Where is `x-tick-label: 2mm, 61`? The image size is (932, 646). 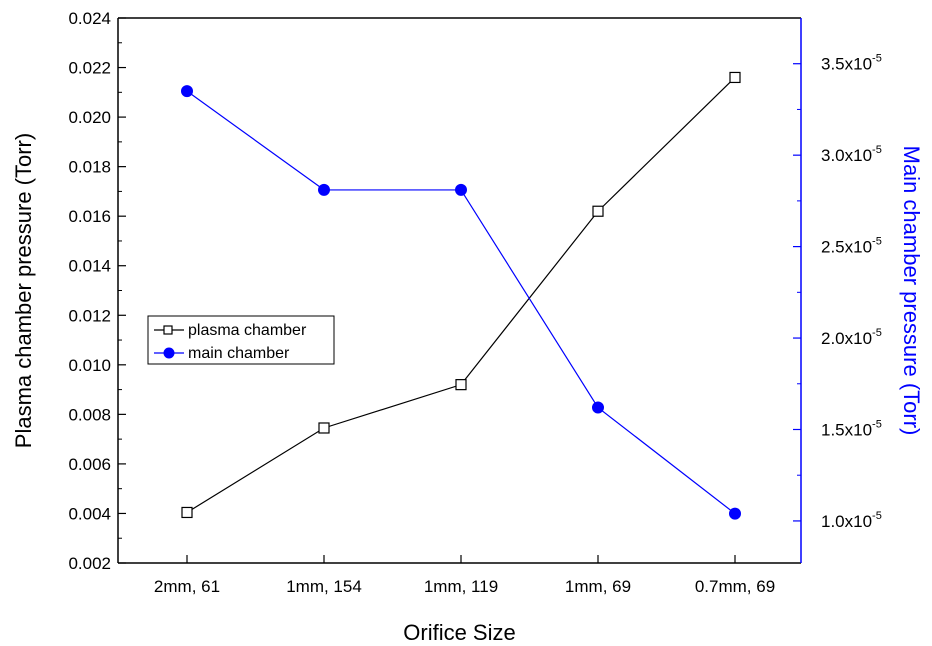 x-tick-label: 2mm, 61 is located at coordinates (187, 586).